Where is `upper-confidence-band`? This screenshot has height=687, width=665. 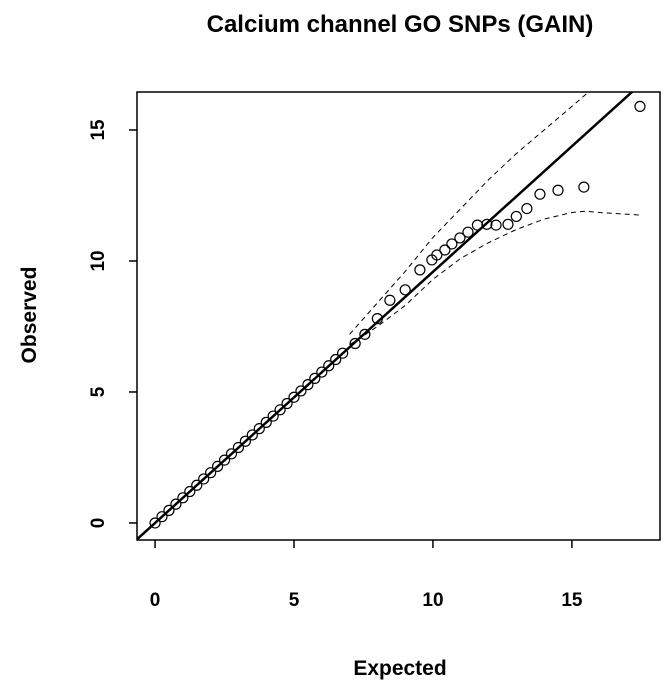 upper-confidence-band is located at coordinates (469, 213).